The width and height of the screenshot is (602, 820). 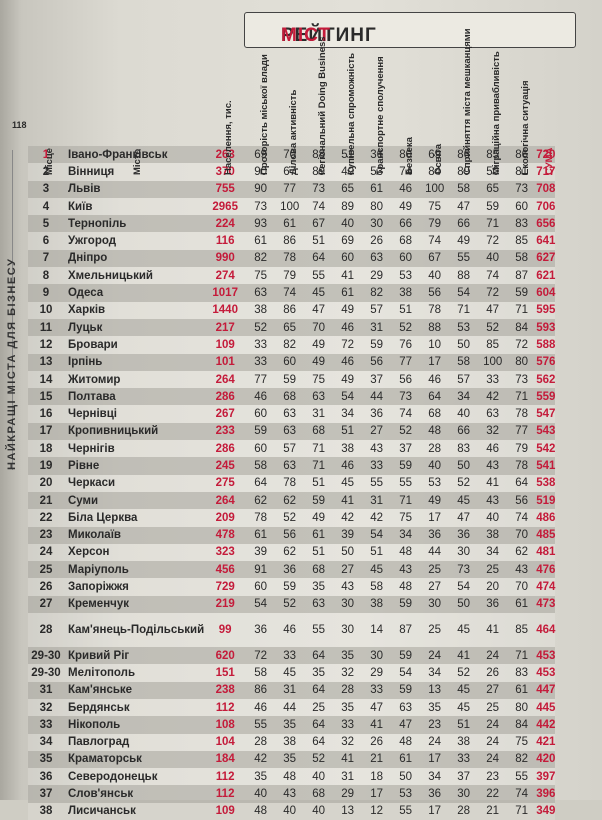 I want to click on score-cell: 58, so click(x=261, y=466).